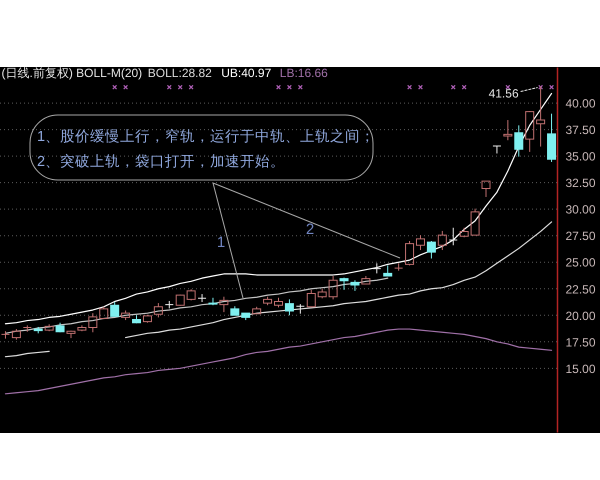 The height and width of the screenshot is (480, 600). Describe the element at coordinates (581, 342) in the screenshot. I see `y-tick-label: 17.50` at that location.